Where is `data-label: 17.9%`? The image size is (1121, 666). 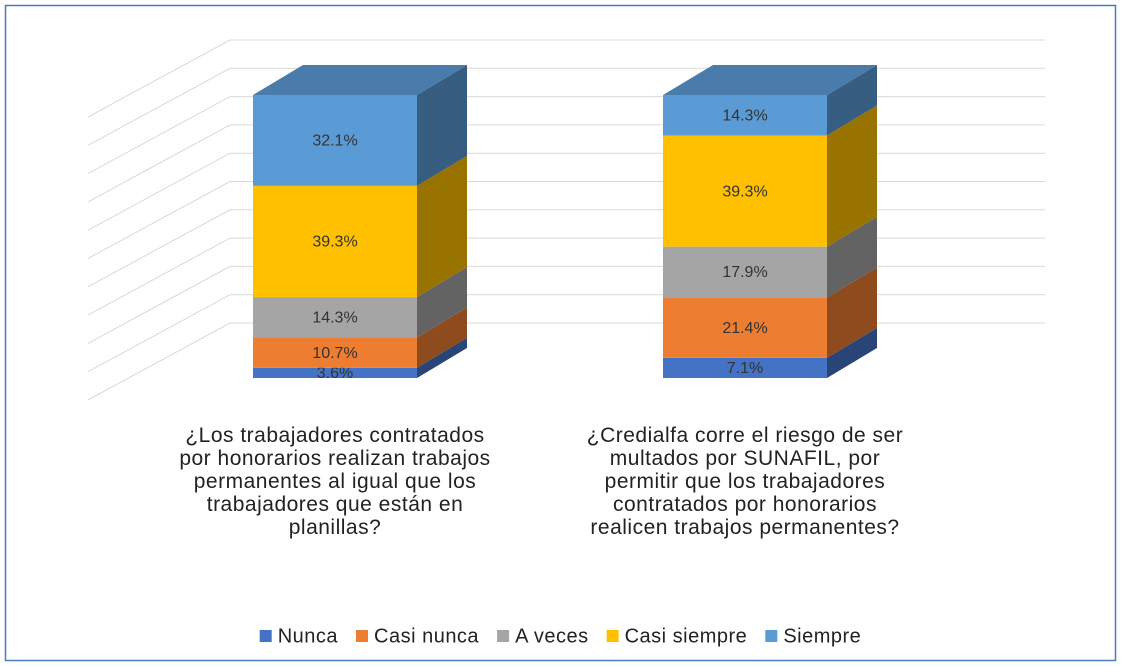
data-label: 17.9% is located at coordinates (744, 272).